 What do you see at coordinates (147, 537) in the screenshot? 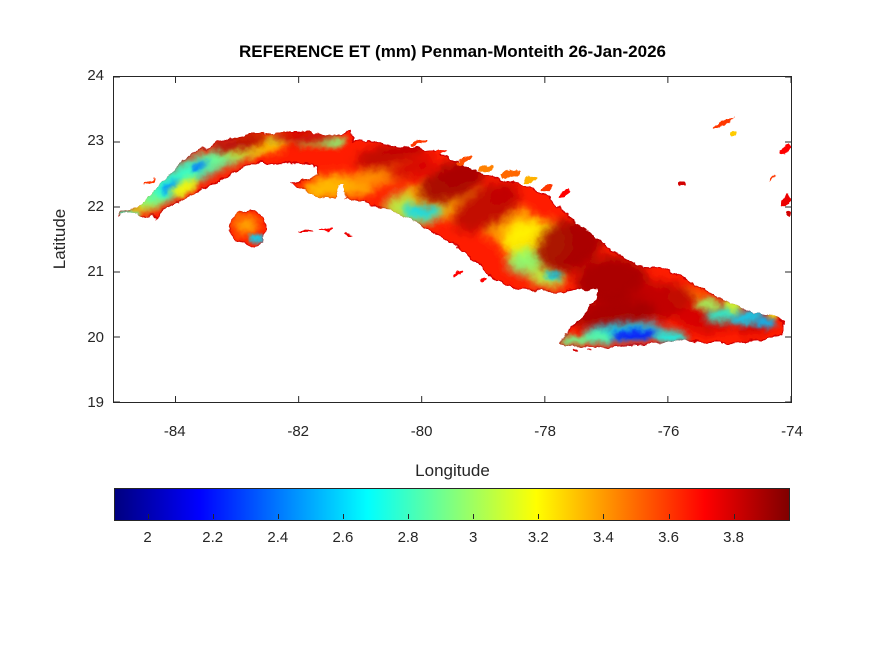
I see `colorbar-tick-label: 2` at bounding box center [147, 537].